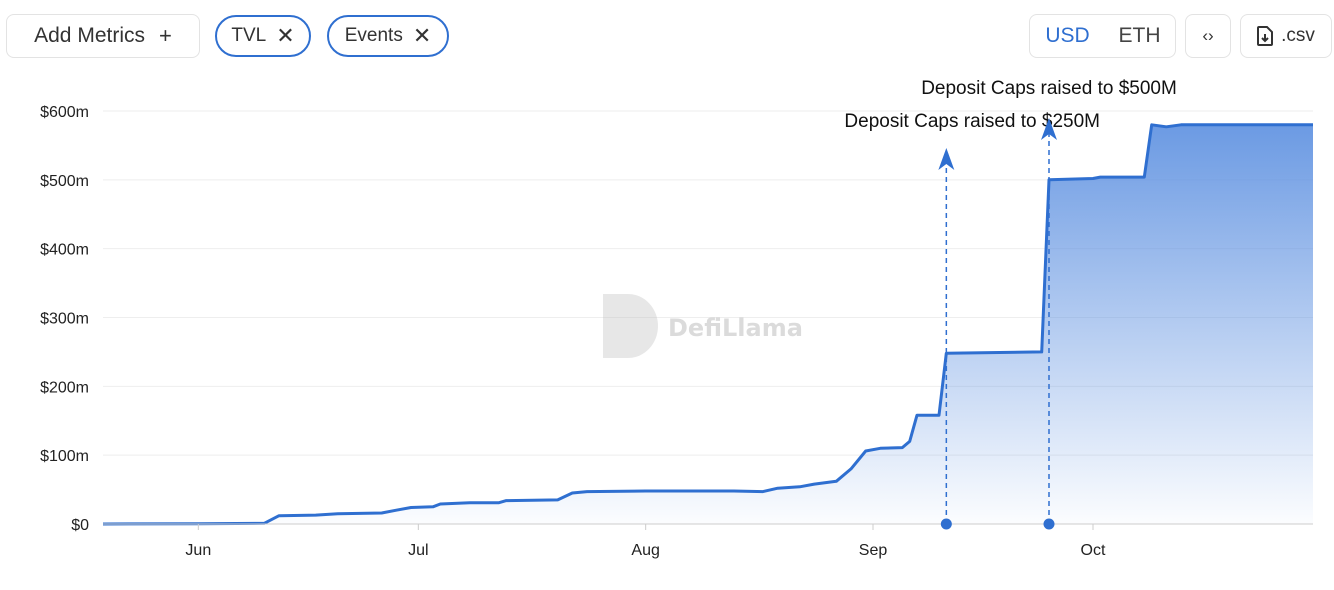  What do you see at coordinates (418, 550) in the screenshot?
I see `x-tick-label: Jul` at bounding box center [418, 550].